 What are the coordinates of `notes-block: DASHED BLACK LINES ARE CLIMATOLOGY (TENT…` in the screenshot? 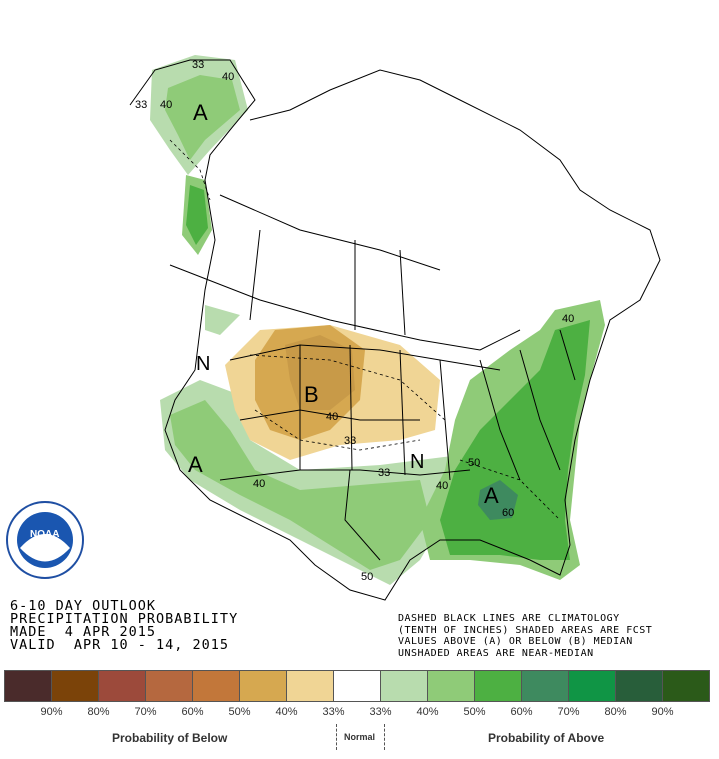 It's located at (525, 636).